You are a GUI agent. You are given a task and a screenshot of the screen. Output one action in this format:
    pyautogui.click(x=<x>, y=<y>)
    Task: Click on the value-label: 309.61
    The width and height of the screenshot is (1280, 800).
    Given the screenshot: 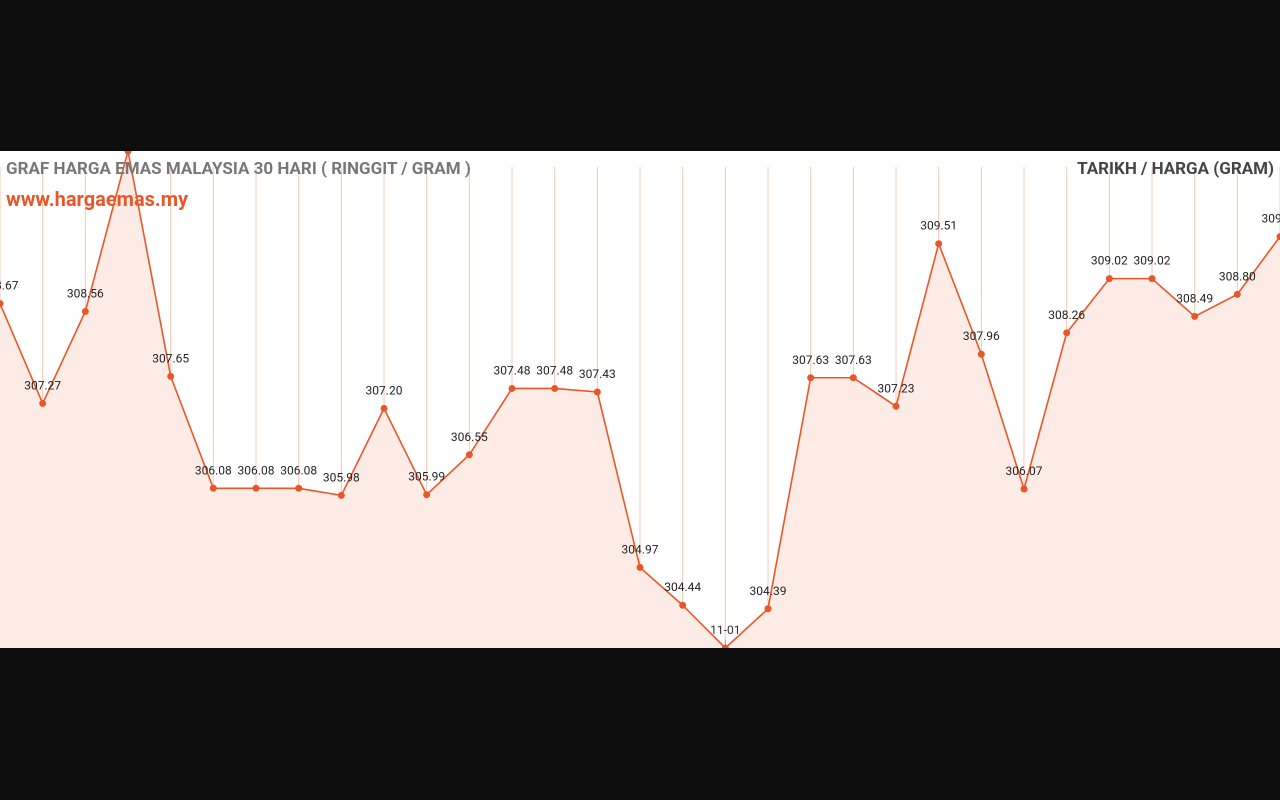 What is the action you would take?
    pyautogui.click(x=1271, y=219)
    